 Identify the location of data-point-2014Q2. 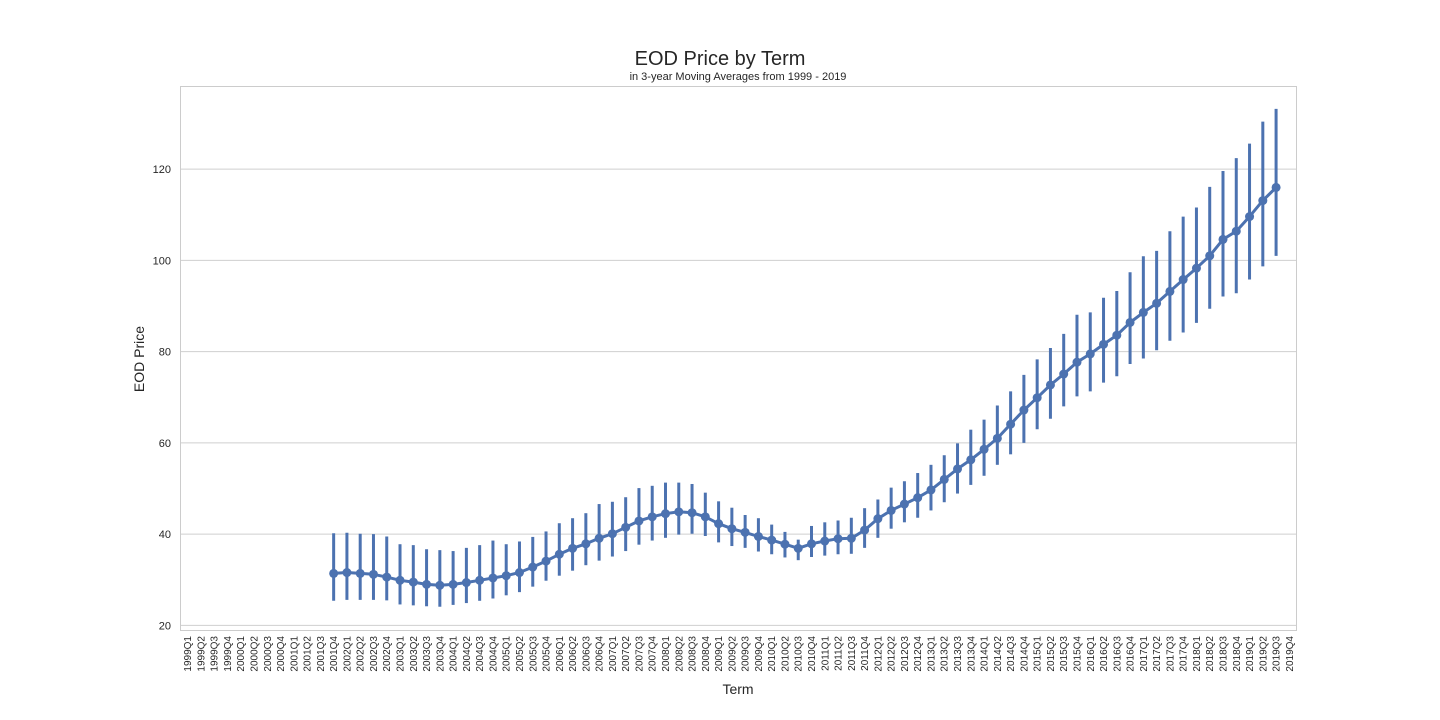
(997, 438).